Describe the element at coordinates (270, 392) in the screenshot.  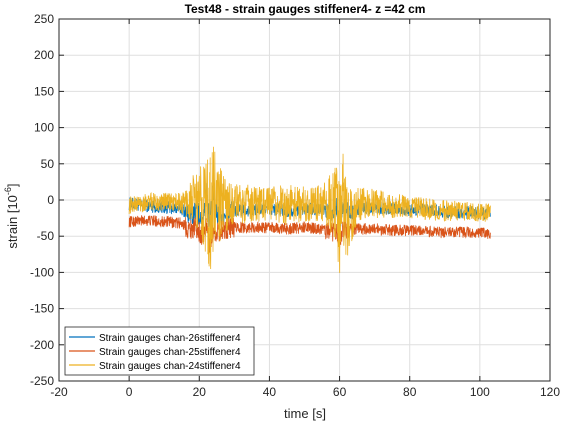
I see `x-tick-label: 40` at that location.